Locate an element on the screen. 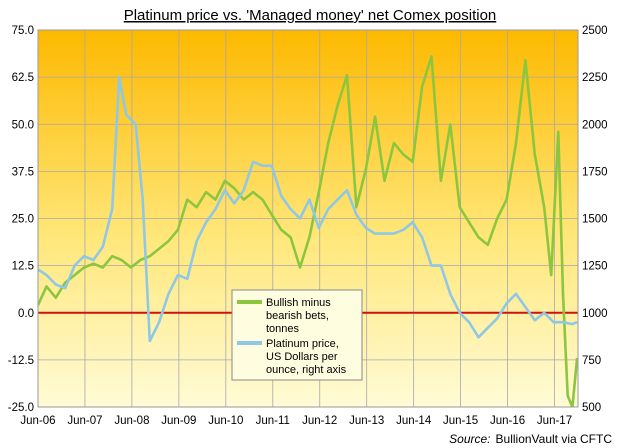 This screenshot has width=620, height=448. x-tick-label: Jun-08 is located at coordinates (131, 421).